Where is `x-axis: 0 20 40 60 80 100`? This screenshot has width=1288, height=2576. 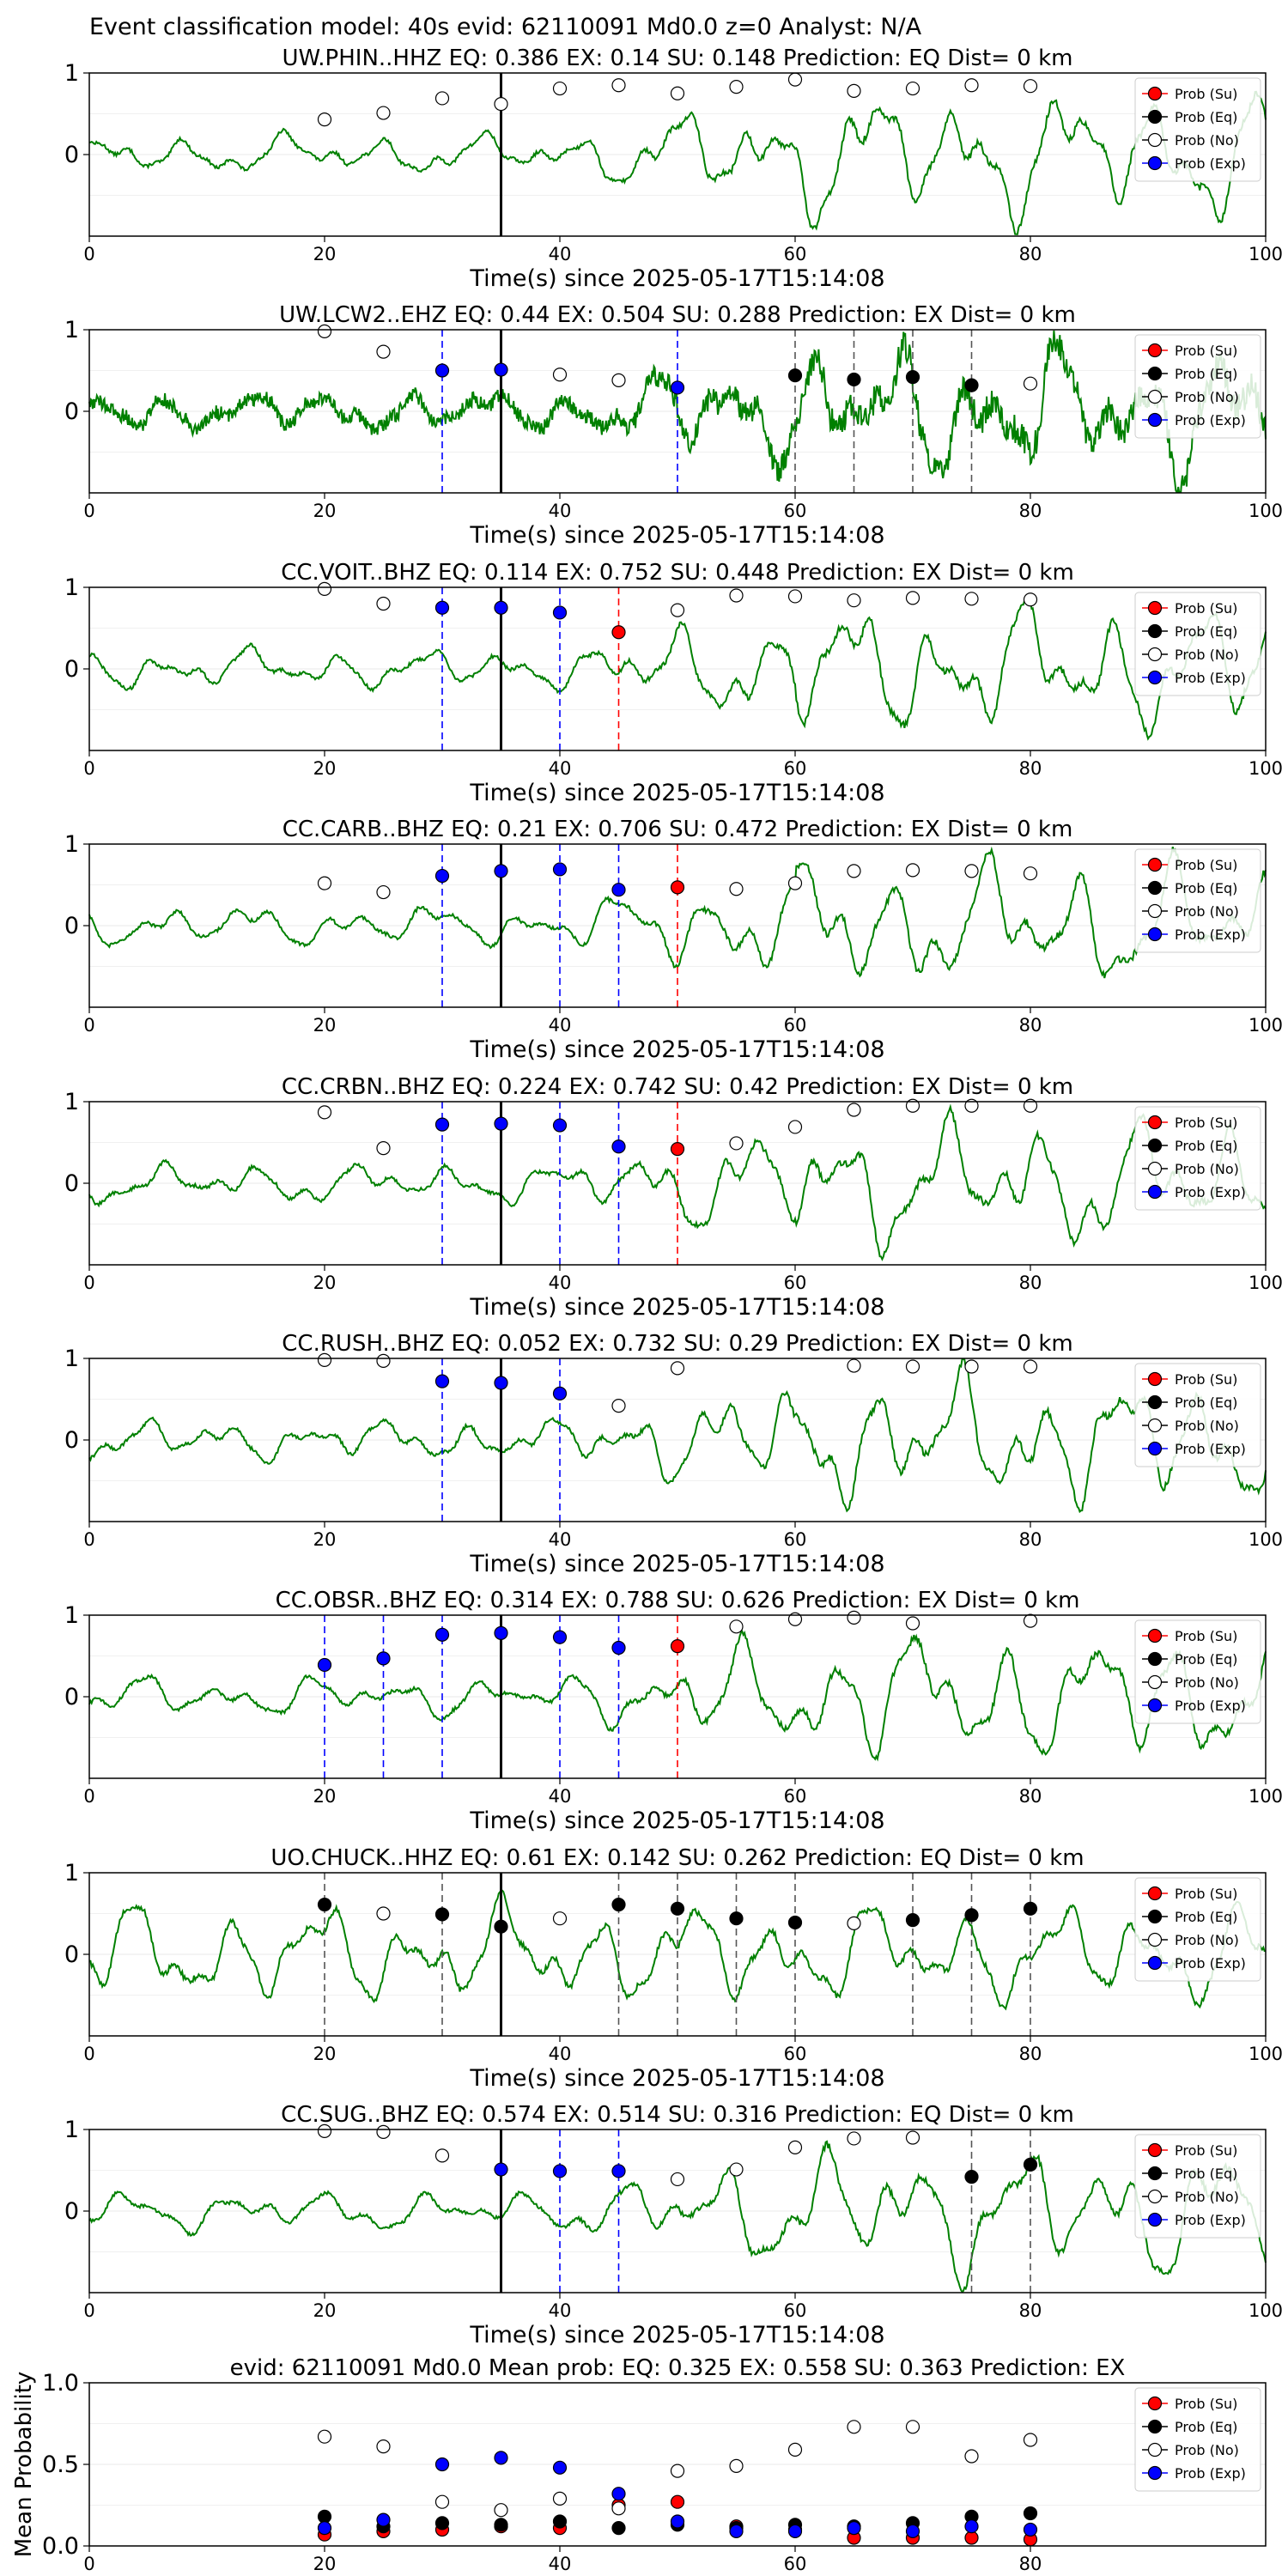
x-axis: 0 20 40 60 80 100 is located at coordinates (683, 1792).